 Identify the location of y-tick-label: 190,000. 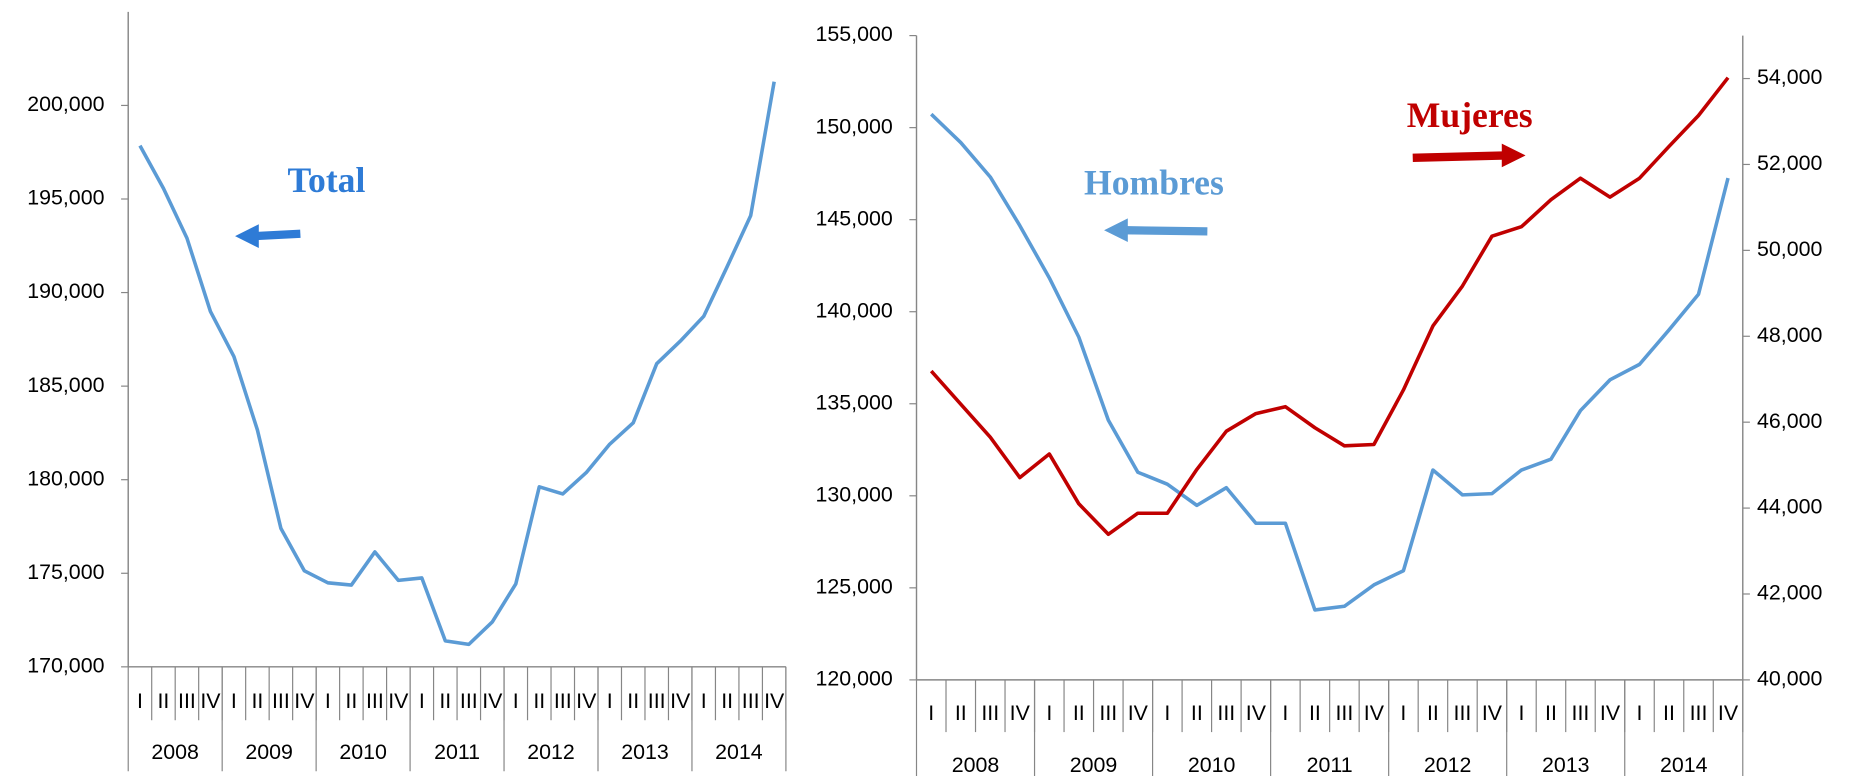
(65, 291).